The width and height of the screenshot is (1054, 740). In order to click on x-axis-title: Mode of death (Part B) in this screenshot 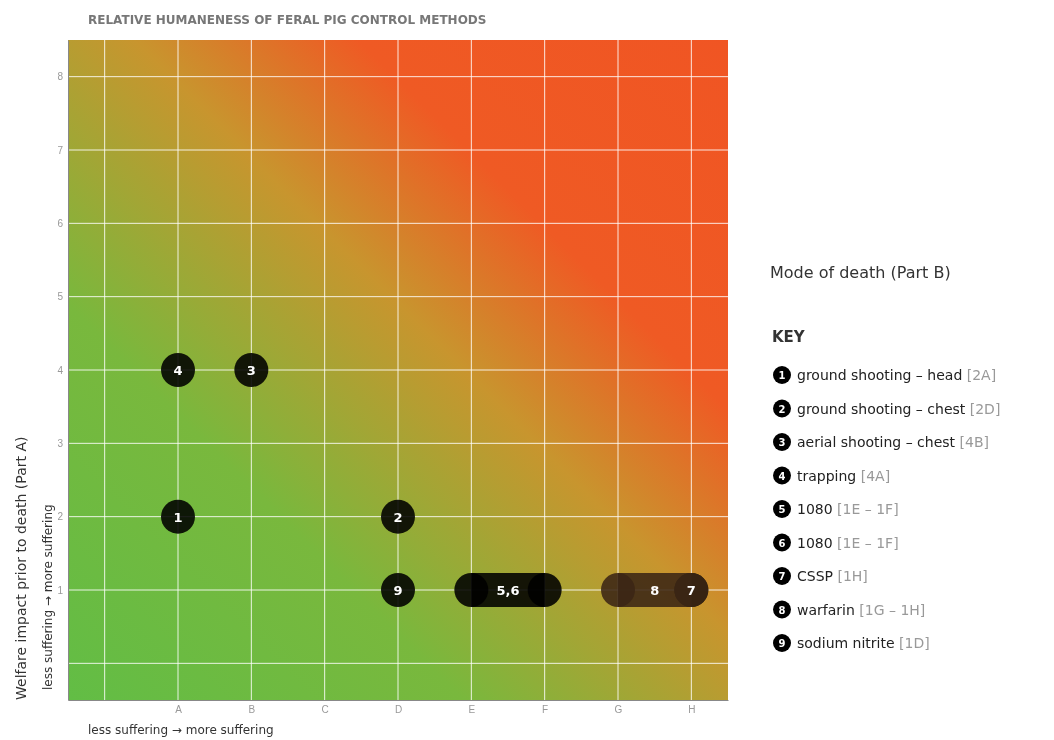, I will do `click(860, 272)`.